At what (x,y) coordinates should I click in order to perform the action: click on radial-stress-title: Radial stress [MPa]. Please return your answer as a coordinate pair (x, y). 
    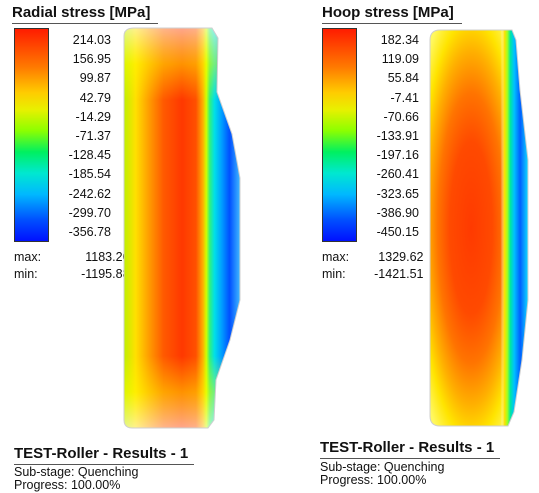
    Looking at the image, I should click on (85, 14).